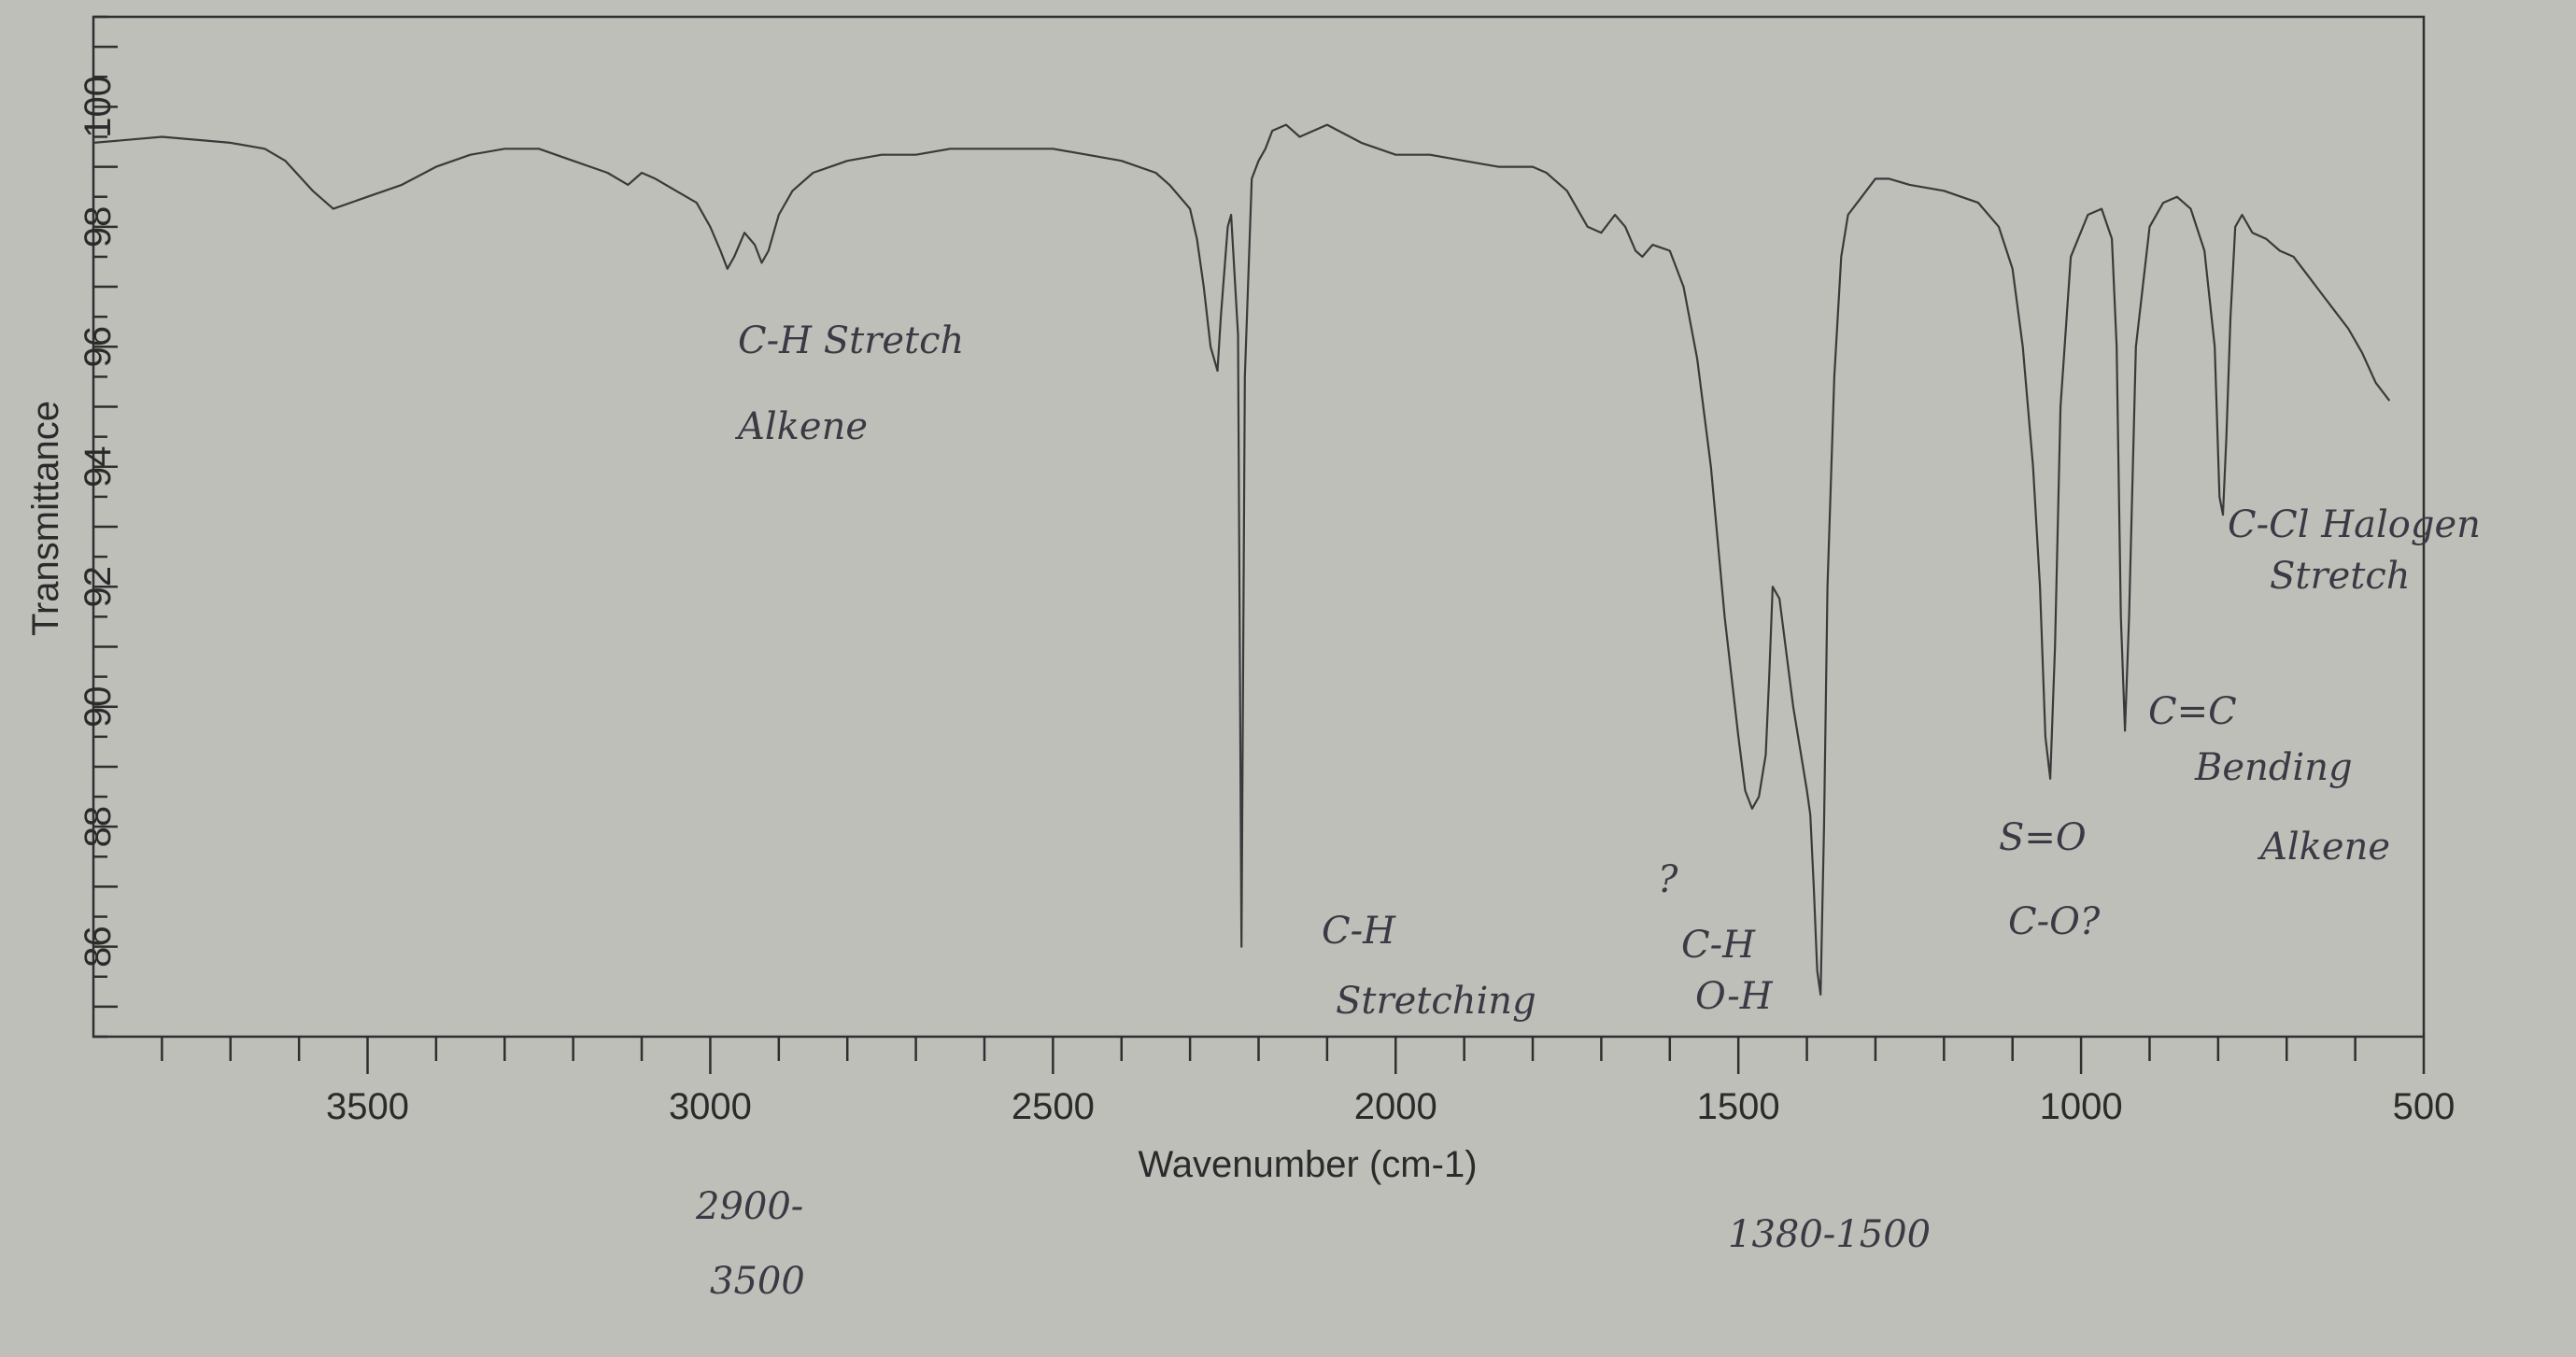 The width and height of the screenshot is (2576, 1357). What do you see at coordinates (2340, 576) in the screenshot?
I see `note-stretch: Stretch` at bounding box center [2340, 576].